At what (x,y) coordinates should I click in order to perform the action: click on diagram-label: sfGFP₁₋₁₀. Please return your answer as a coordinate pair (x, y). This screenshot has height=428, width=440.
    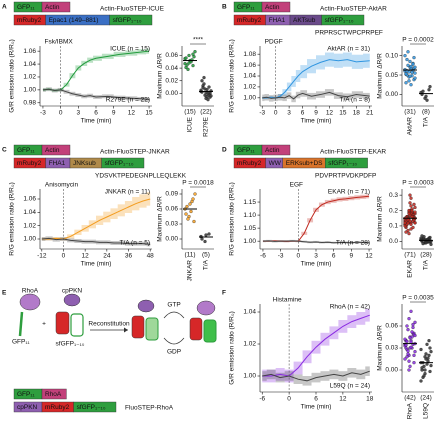
    Looking at the image, I should click on (70, 344).